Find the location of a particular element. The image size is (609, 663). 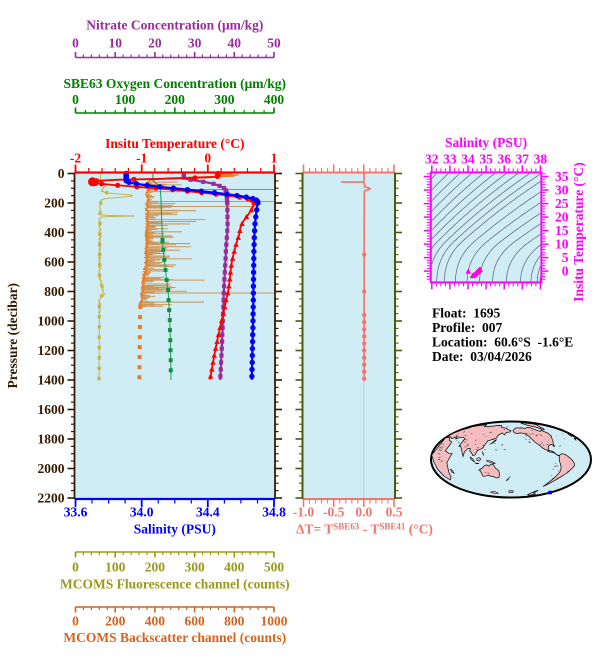

svg-text: Location: 60.6°S -1.6°E is located at coordinates (502, 342).